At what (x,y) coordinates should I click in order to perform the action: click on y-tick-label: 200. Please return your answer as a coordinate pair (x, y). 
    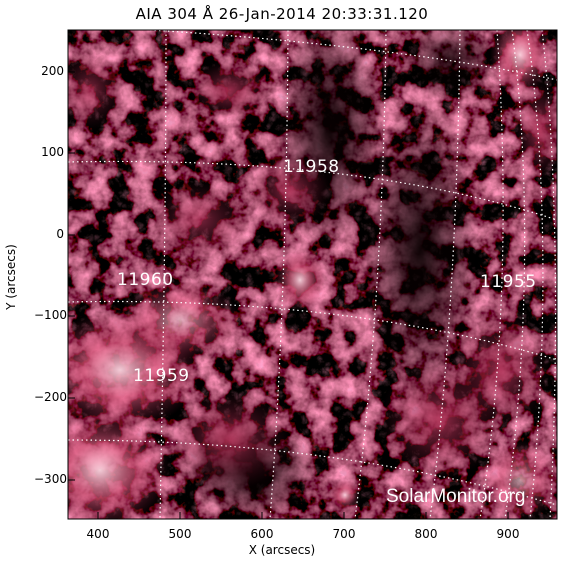
    Looking at the image, I should click on (52, 71).